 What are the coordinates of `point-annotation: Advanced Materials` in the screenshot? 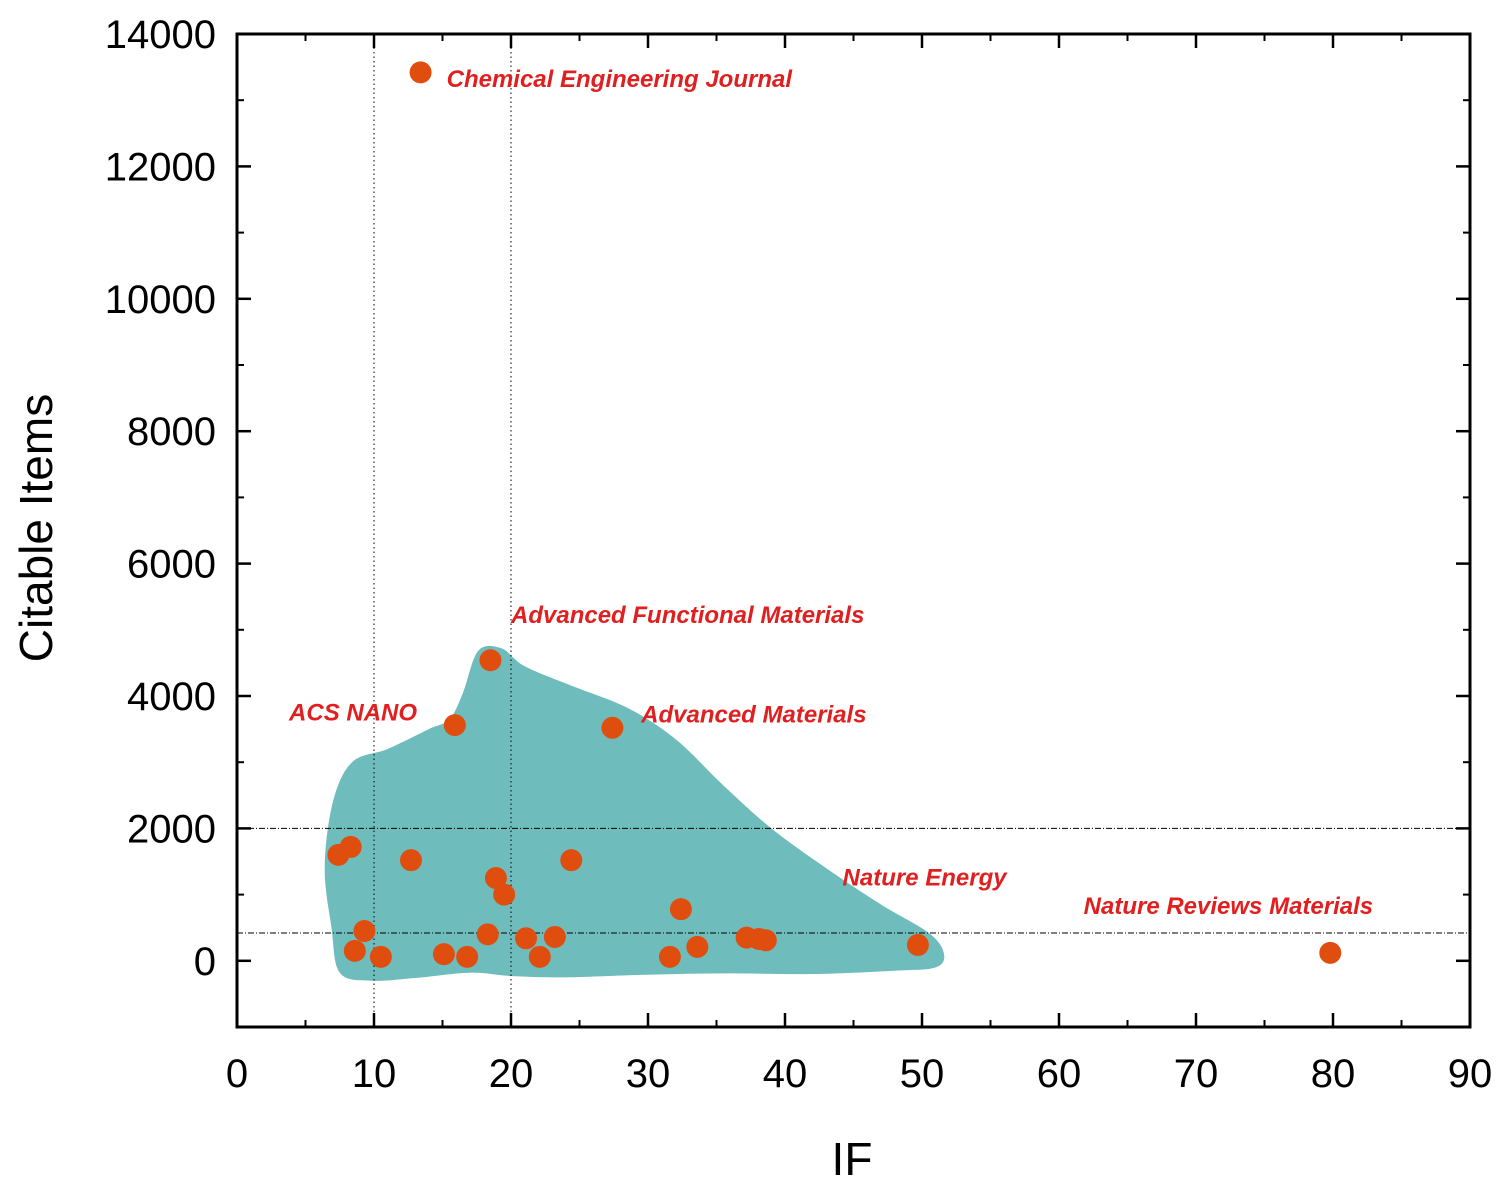 It's located at (753, 714).